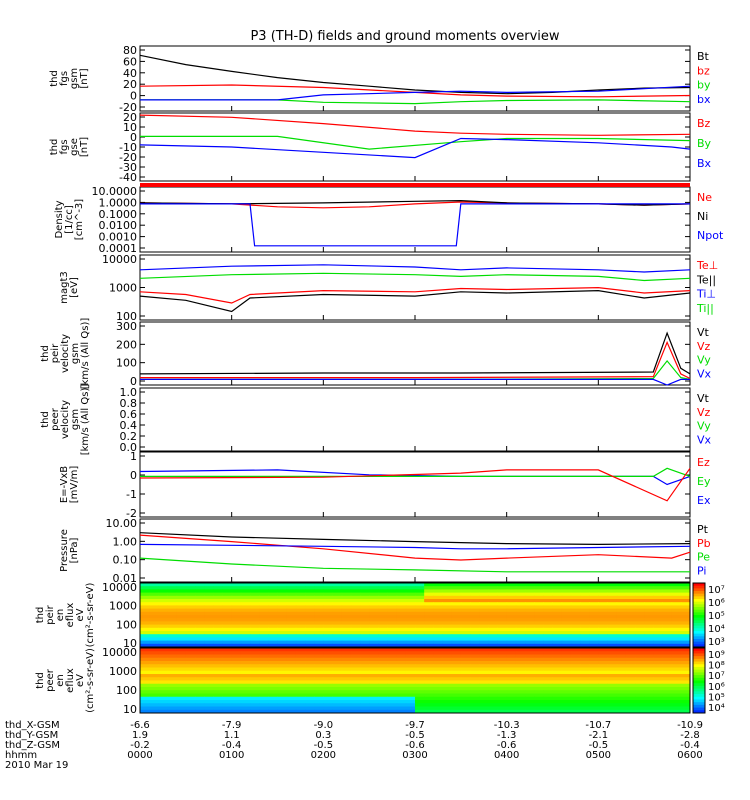 This screenshot has width=750, height=800. I want to click on series-Ti⊥, so click(415, 268).